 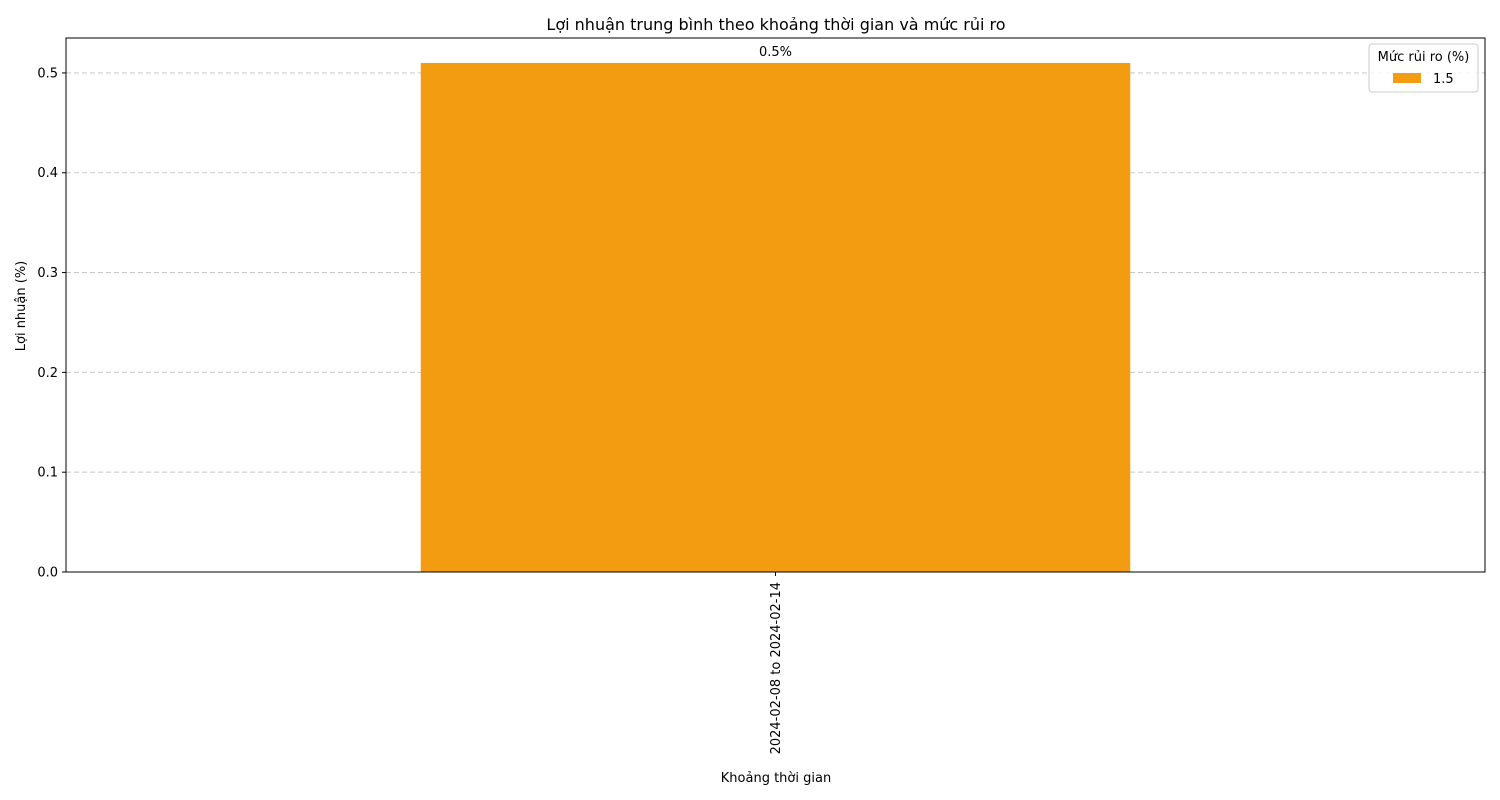 I want to click on y-tick-label: 0.3, so click(x=47, y=273).